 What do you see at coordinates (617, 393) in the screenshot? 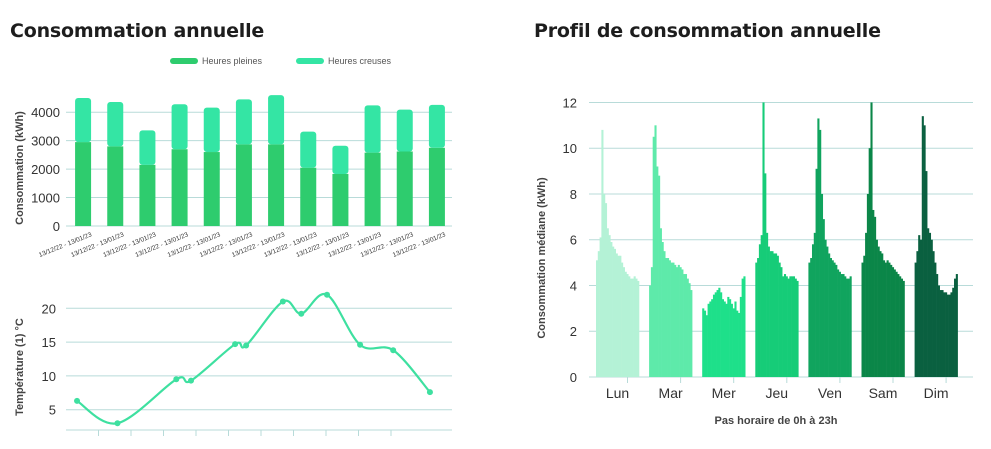
I see `x-tick-label: Lun` at bounding box center [617, 393].